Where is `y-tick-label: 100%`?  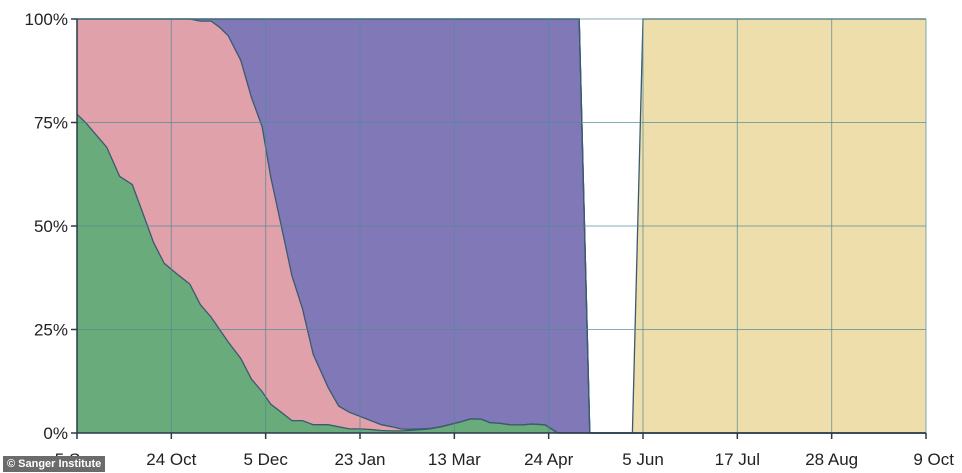 y-tick-label: 100% is located at coordinates (46, 19).